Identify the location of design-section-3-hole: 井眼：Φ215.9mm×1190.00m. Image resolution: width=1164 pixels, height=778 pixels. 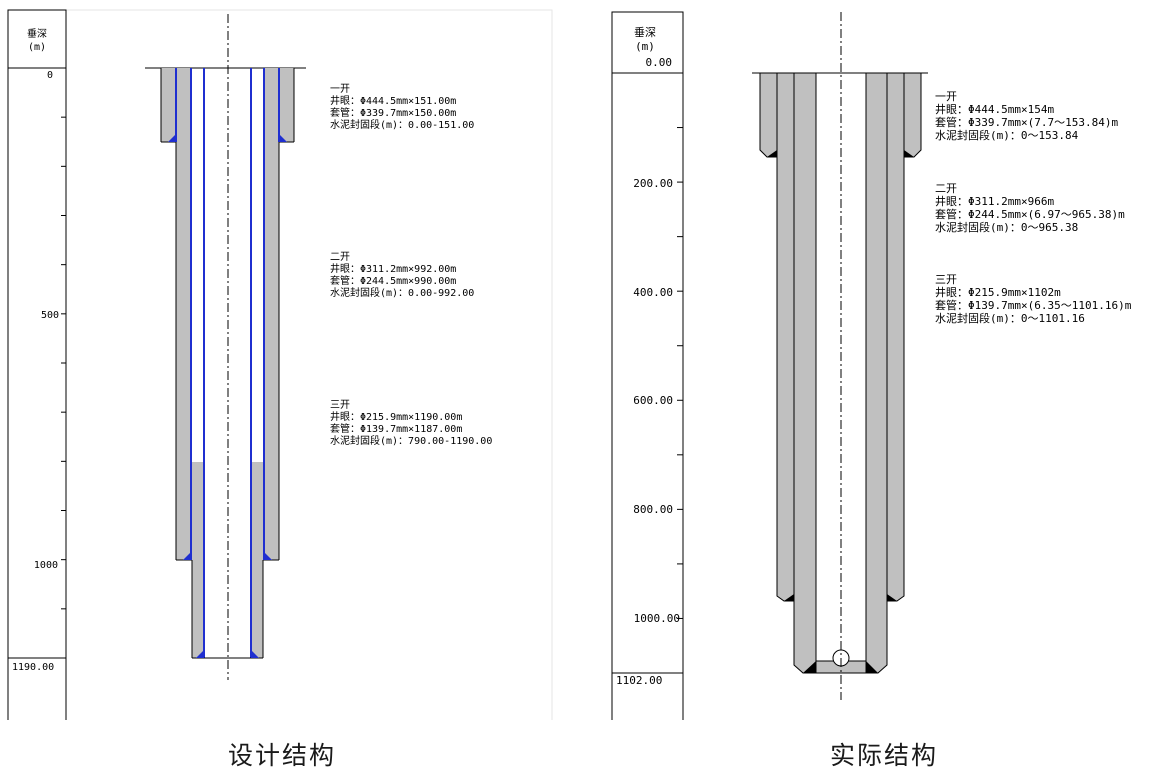
(396, 416).